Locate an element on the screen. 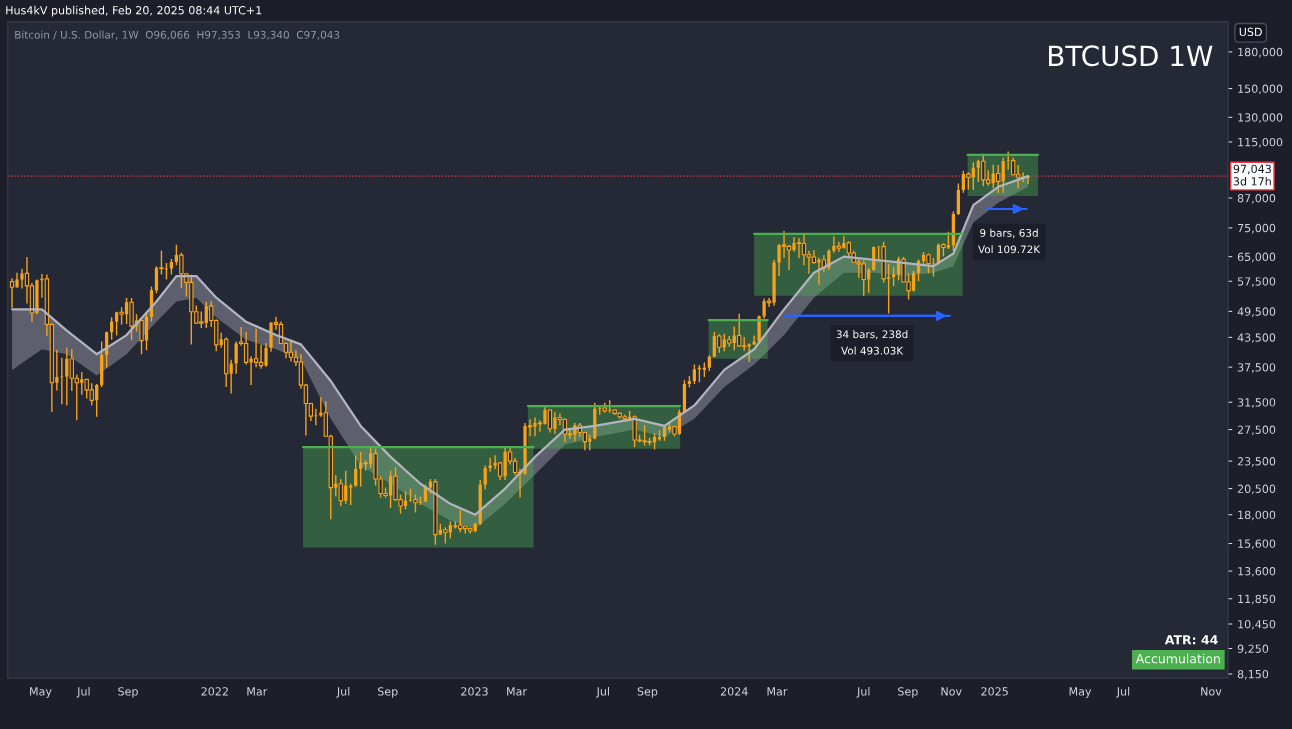  x-tick-label: 2023 is located at coordinates (474, 691).